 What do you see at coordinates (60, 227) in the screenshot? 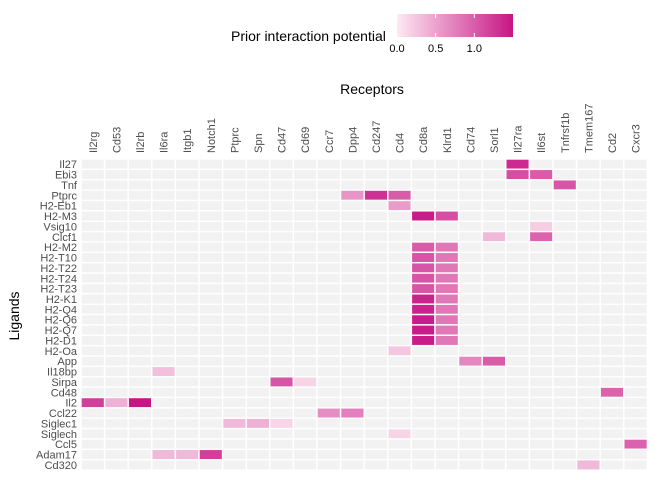
I see `y-tick-label: Vsig10` at bounding box center [60, 227].